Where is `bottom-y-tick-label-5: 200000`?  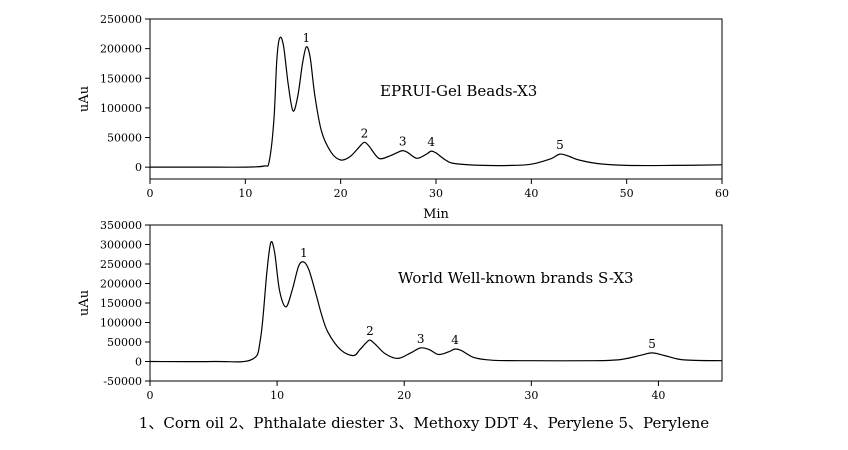
bottom-y-tick-label-5: 200000 is located at coordinates (121, 284).